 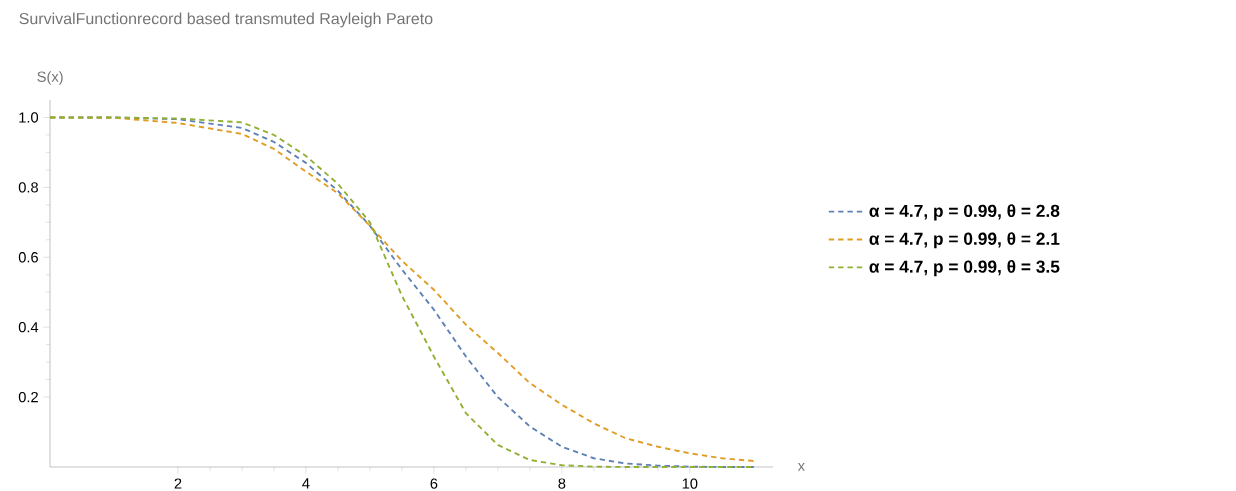 I want to click on y-tick-label: 0.4, so click(x=28, y=327).